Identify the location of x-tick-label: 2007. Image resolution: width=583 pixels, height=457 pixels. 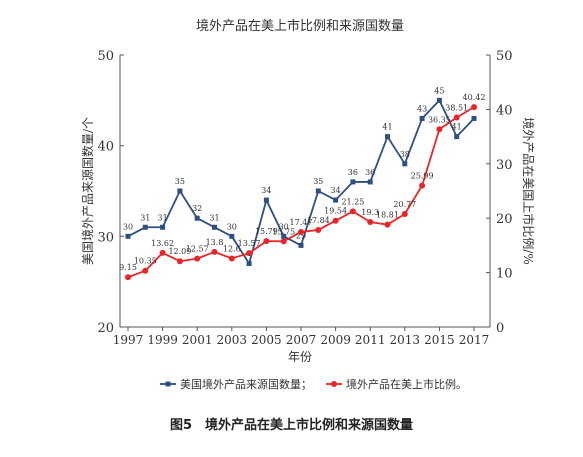
(301, 340).